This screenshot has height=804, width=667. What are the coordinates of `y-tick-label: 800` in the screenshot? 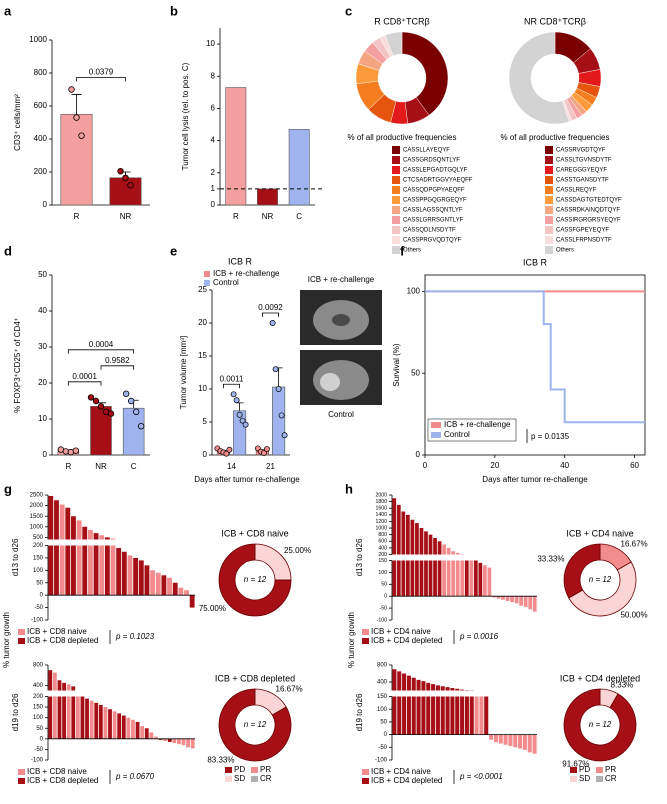 It's located at (38, 666).